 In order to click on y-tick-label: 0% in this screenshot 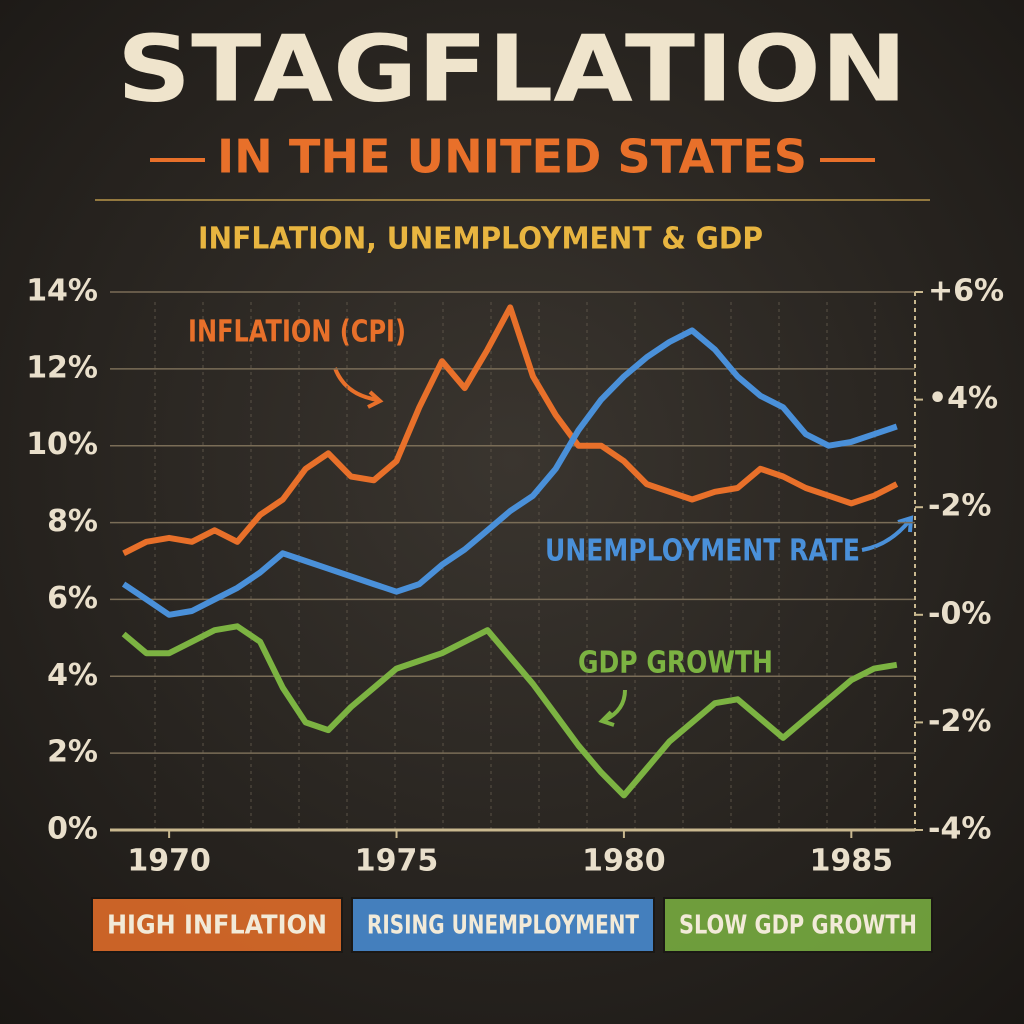, I will do `click(72, 829)`.